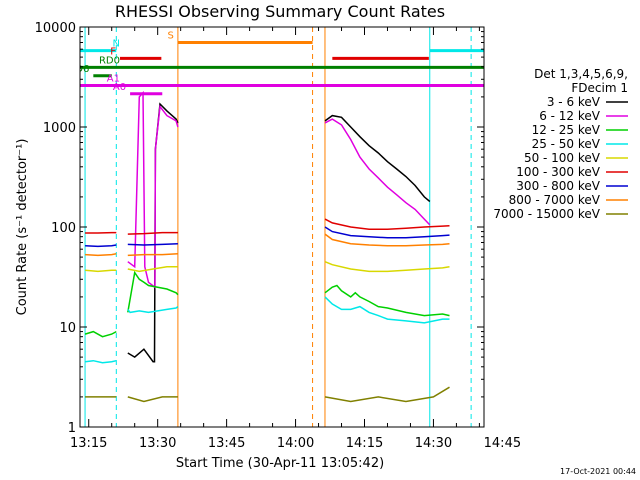 Image resolution: width=640 pixels, height=480 pixels. I want to click on legend-entry-label: 300 - 800 keV, so click(558, 186).